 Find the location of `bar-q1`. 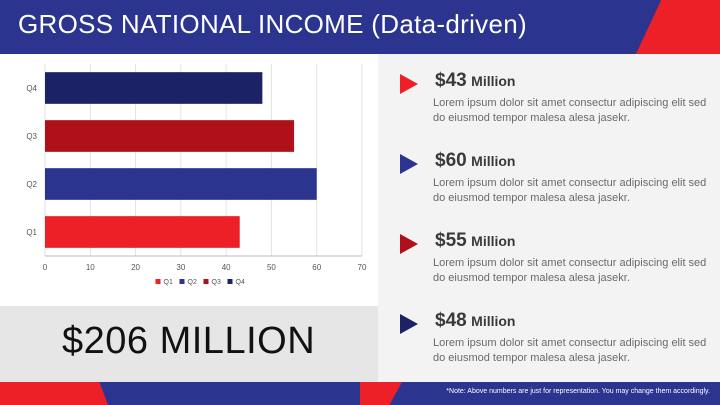

bar-q1 is located at coordinates (142, 232).